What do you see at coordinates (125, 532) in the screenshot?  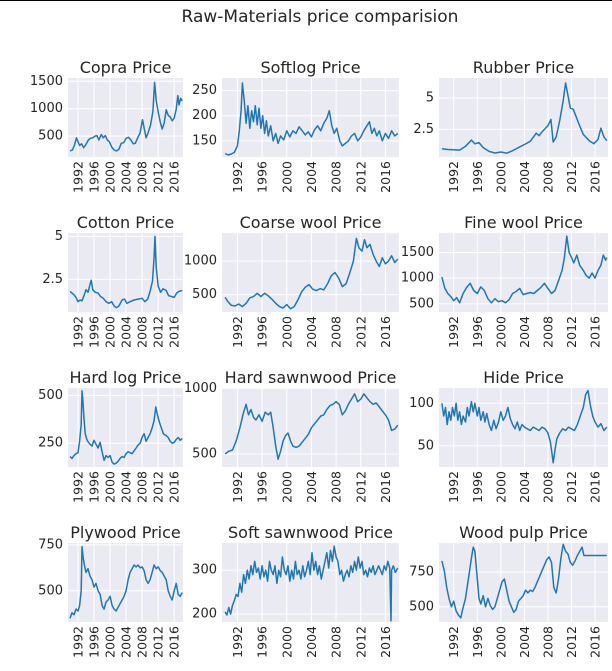 I see `subplot-title: Plywood Price` at bounding box center [125, 532].